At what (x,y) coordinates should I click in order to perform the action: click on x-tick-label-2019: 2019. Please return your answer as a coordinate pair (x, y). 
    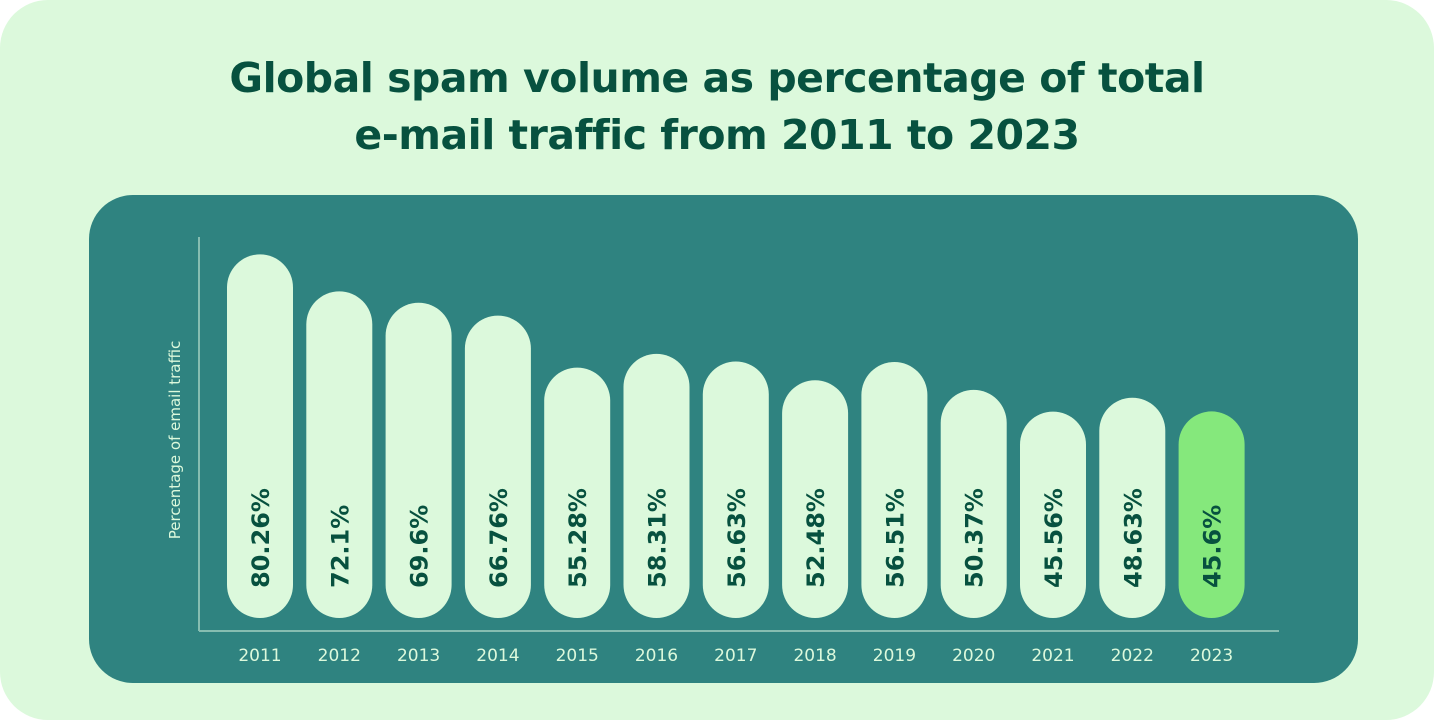
    Looking at the image, I should click on (894, 656).